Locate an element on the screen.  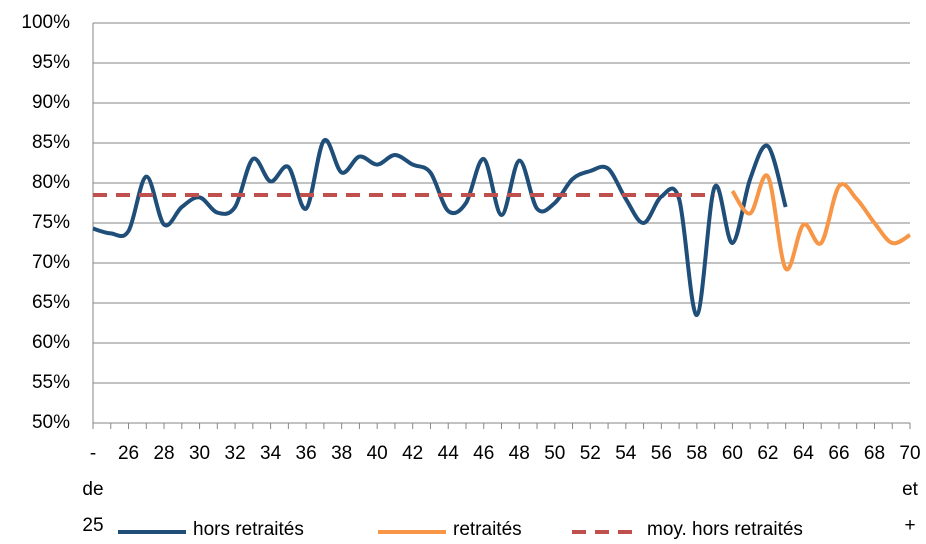
y-tick-label: 75% is located at coordinates (51, 222).